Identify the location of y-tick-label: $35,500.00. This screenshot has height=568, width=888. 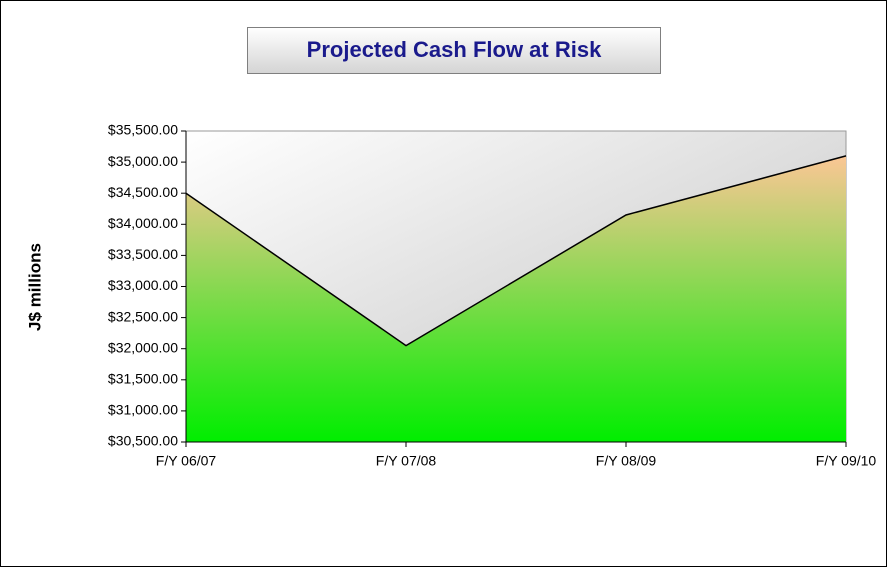
(143, 130).